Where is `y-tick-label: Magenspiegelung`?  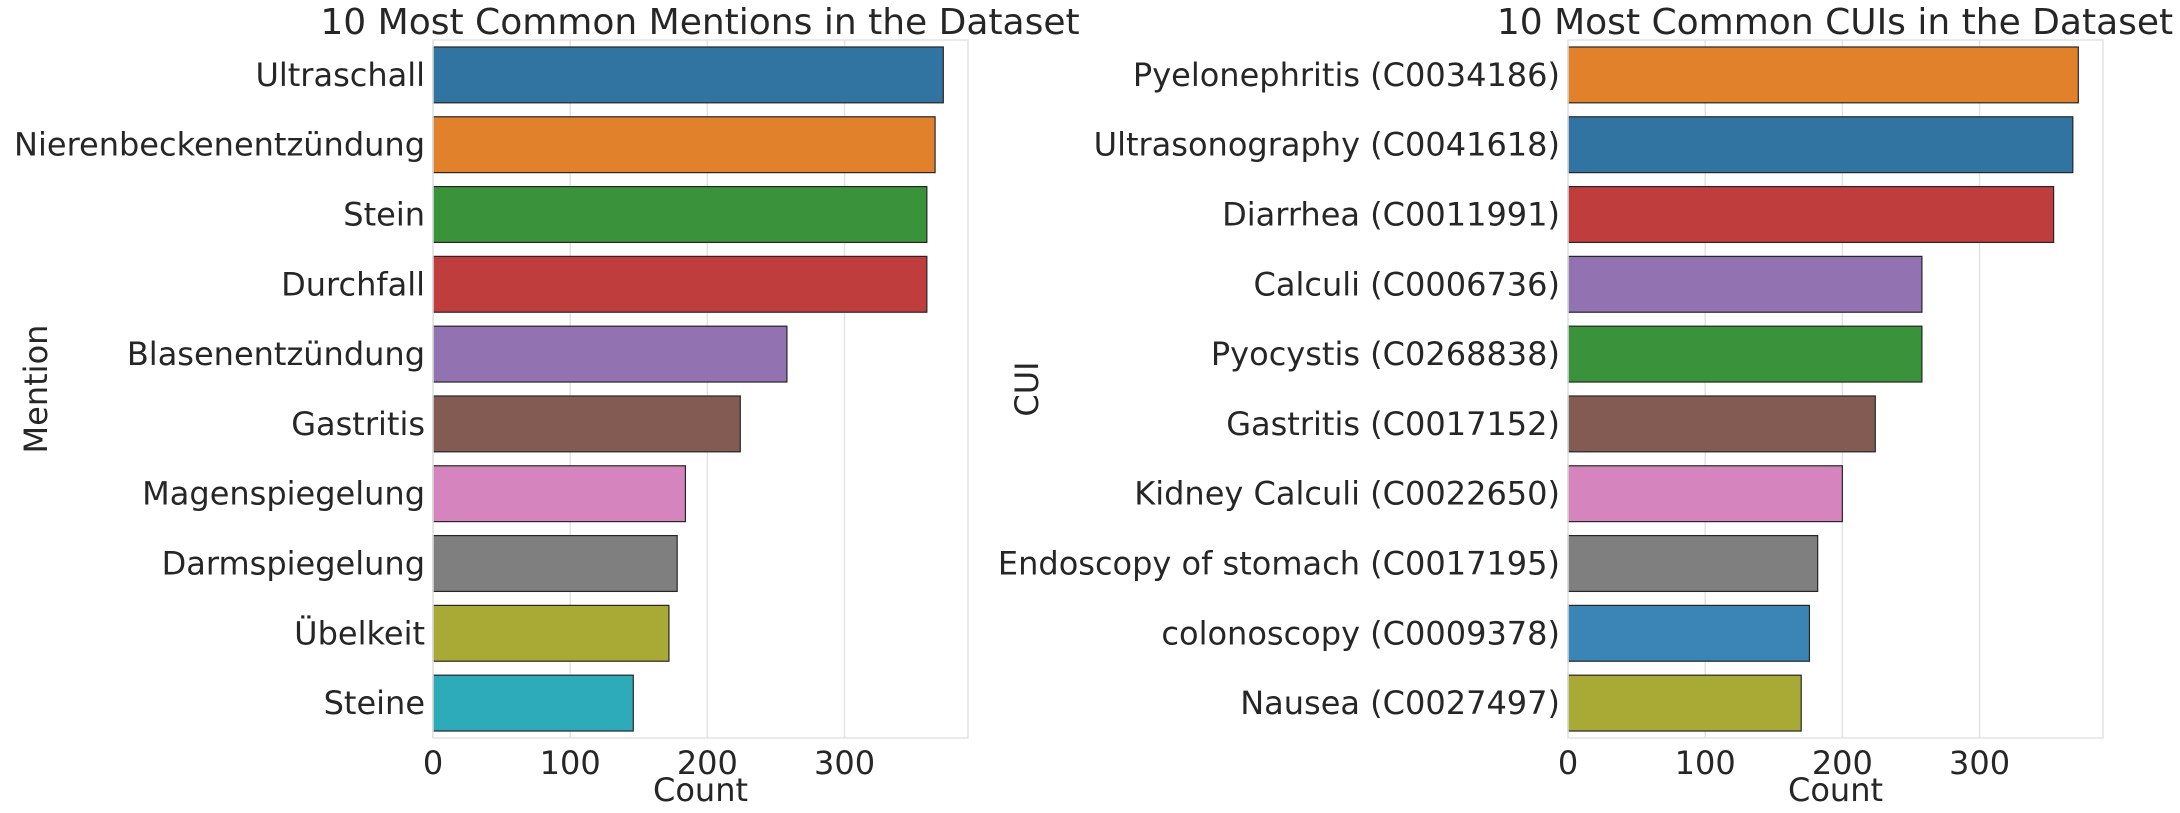
y-tick-label: Magenspiegelung is located at coordinates (283, 494).